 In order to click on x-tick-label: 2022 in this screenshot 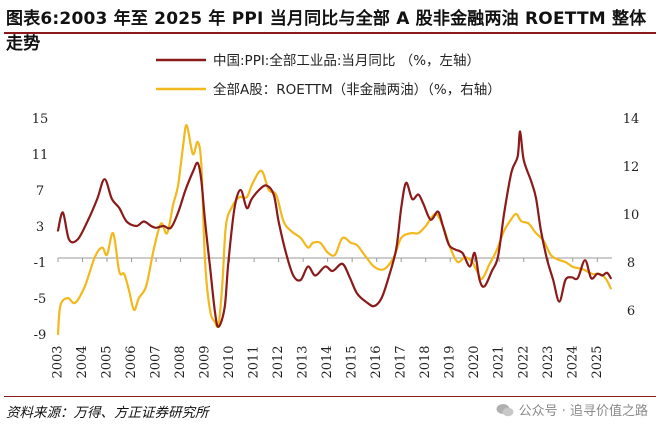, I will do `click(523, 361)`.